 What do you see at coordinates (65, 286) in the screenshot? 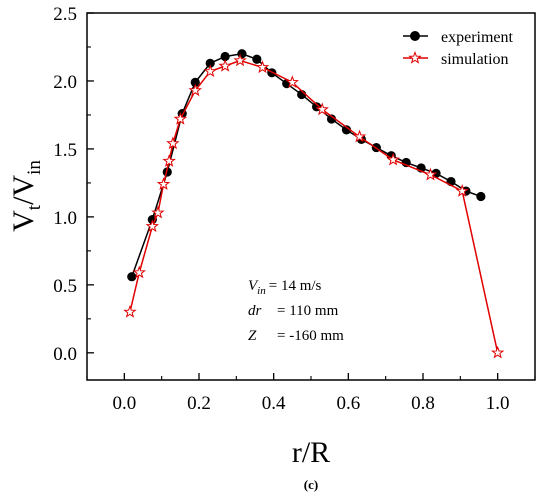
I see `y-tick-label: 0.5` at bounding box center [65, 286].